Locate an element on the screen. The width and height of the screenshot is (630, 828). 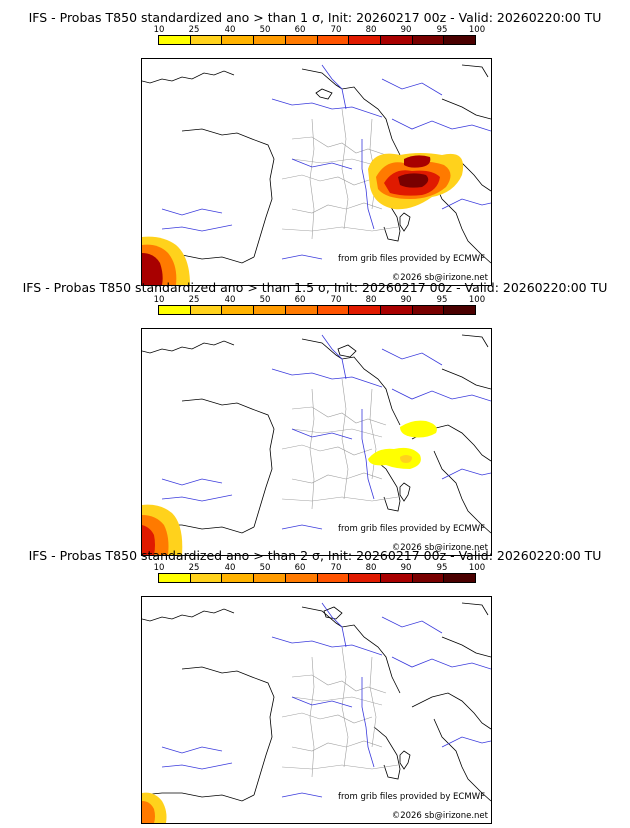
probability-field-1-5sigma is located at coordinates (289, 487).